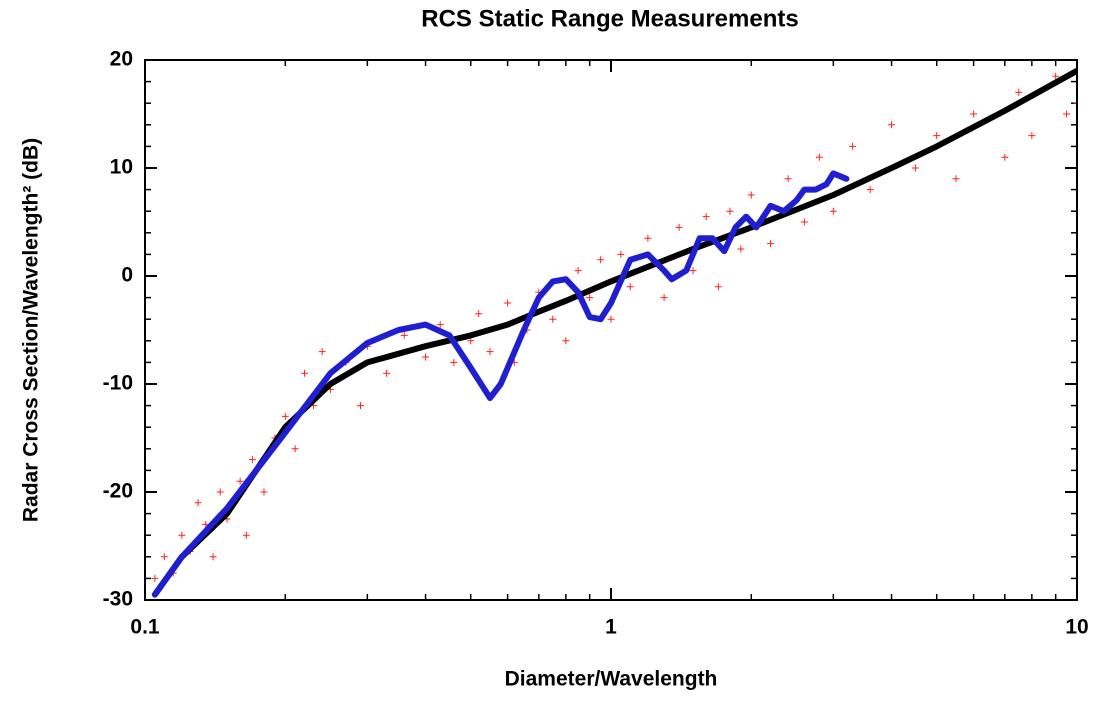 Image resolution: width=1099 pixels, height=701 pixels. I want to click on x-axis-label: Diameter/Wavelength, so click(611, 679).